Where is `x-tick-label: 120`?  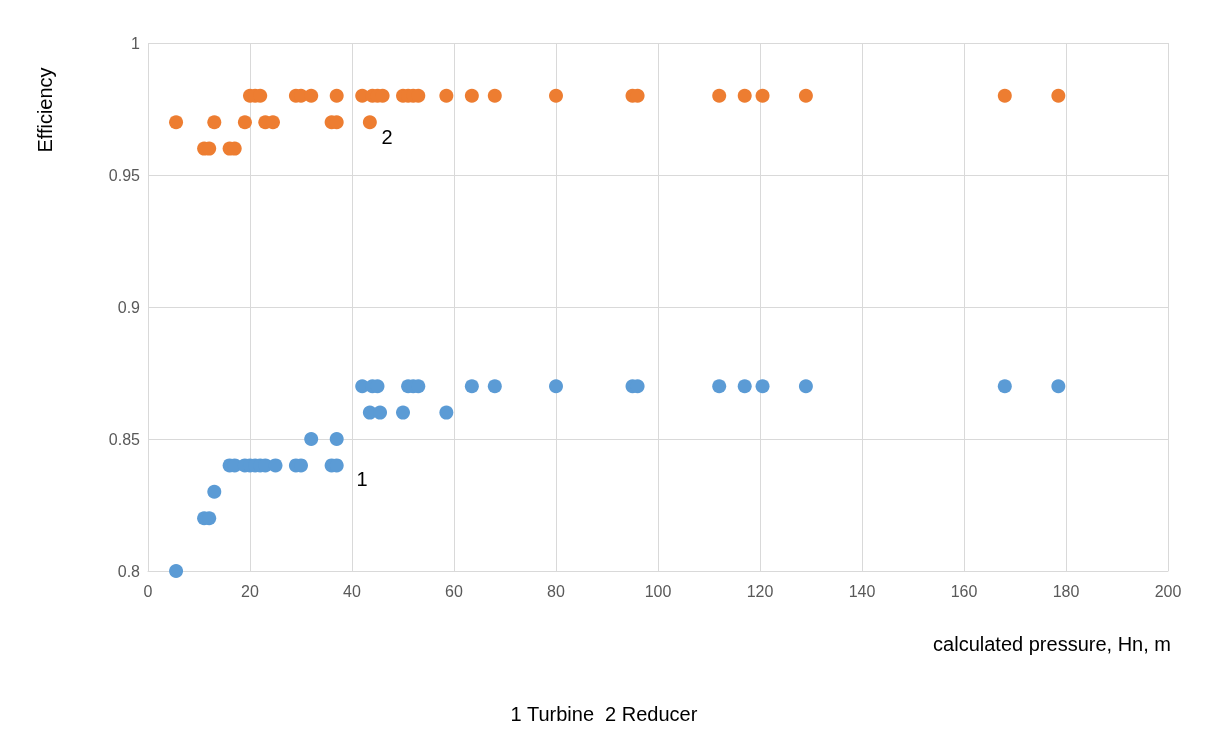 x-tick-label: 120 is located at coordinates (760, 591).